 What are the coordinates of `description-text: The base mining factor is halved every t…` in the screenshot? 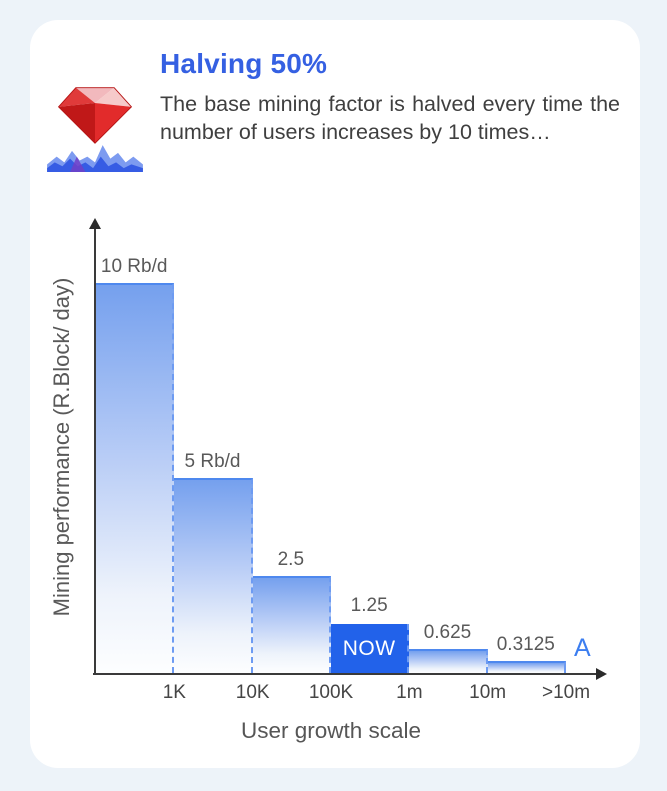 It's located at (390, 118).